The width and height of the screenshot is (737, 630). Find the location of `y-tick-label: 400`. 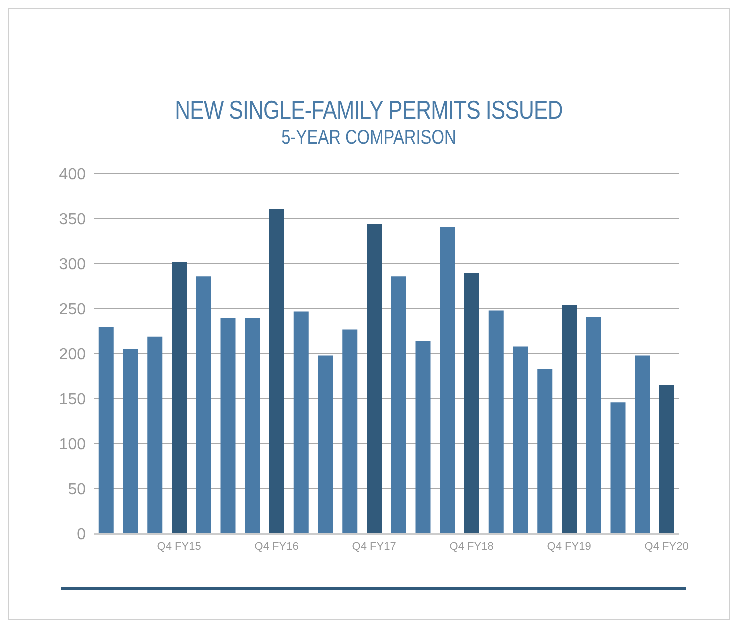

y-tick-label: 400 is located at coordinates (72, 175).